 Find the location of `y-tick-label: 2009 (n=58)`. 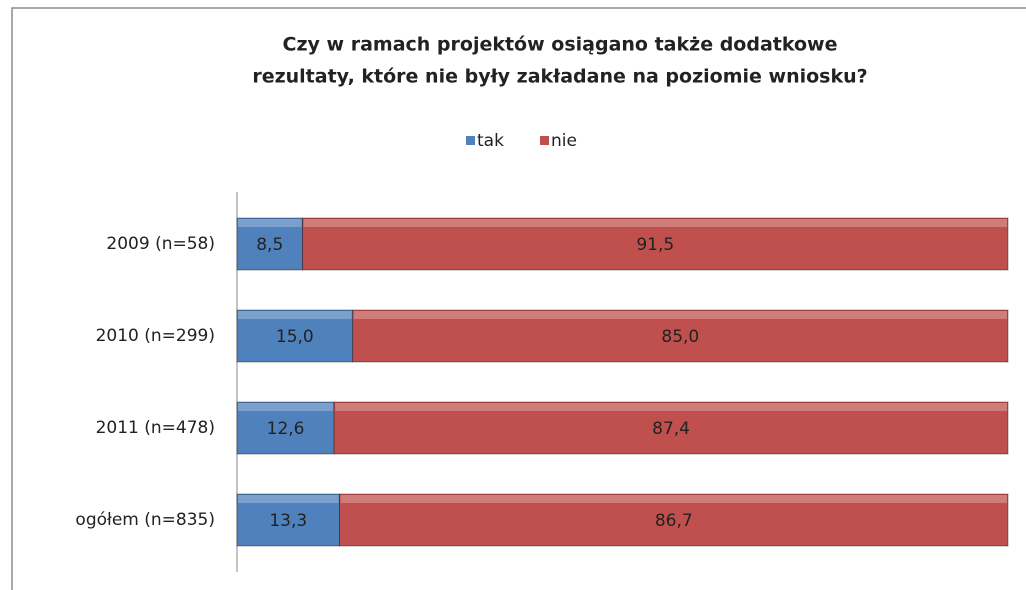

y-tick-label: 2009 (n=58) is located at coordinates (160, 244).